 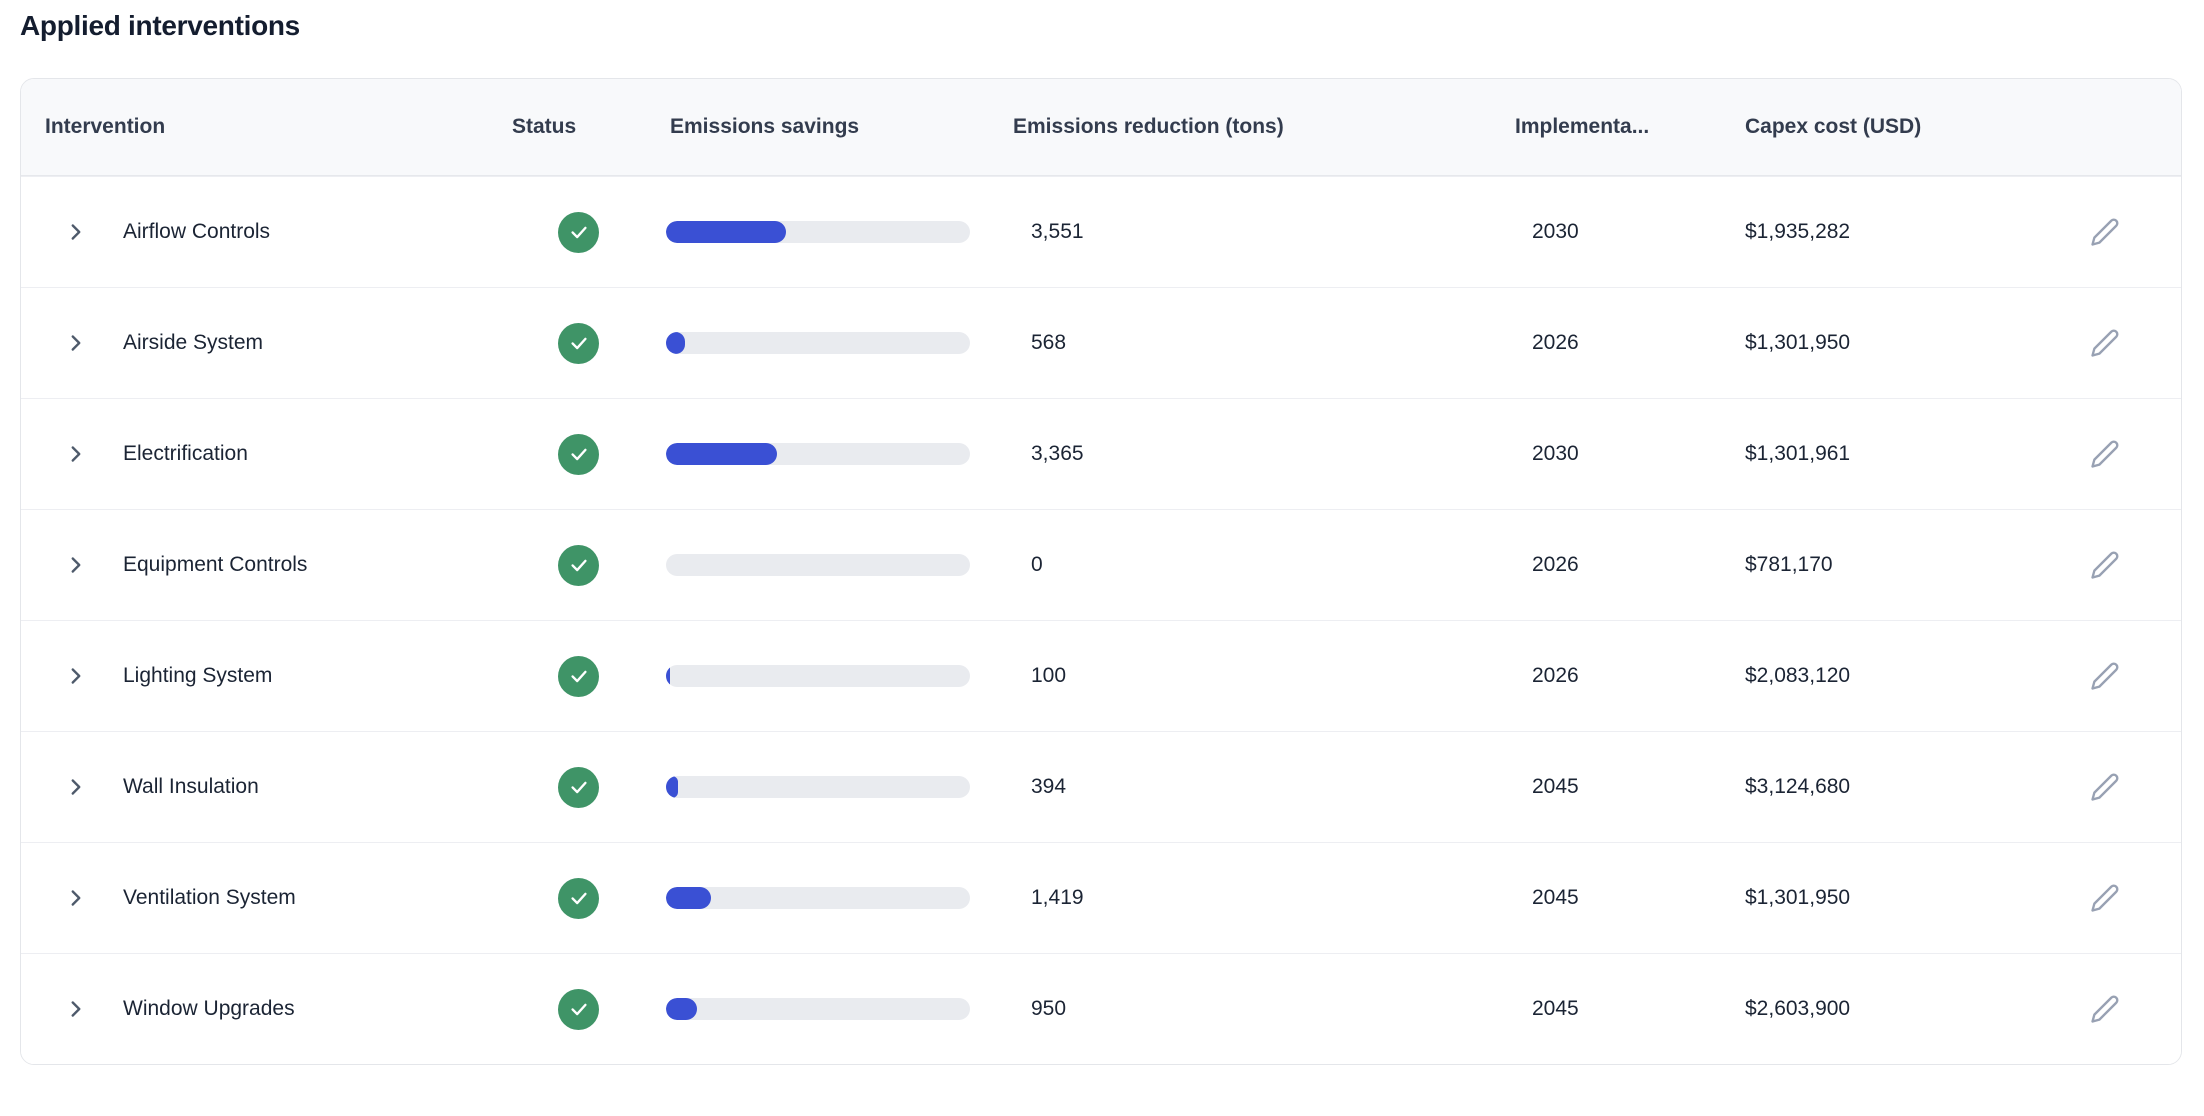 I want to click on table-row: Ventilation System 1,419 2045 $1,301,950, so click(x=1101, y=897).